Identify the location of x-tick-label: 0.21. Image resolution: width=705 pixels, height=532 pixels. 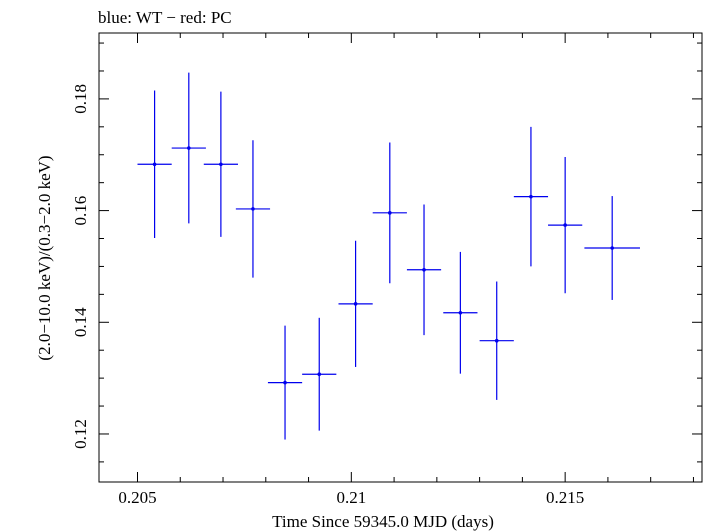
(351, 497).